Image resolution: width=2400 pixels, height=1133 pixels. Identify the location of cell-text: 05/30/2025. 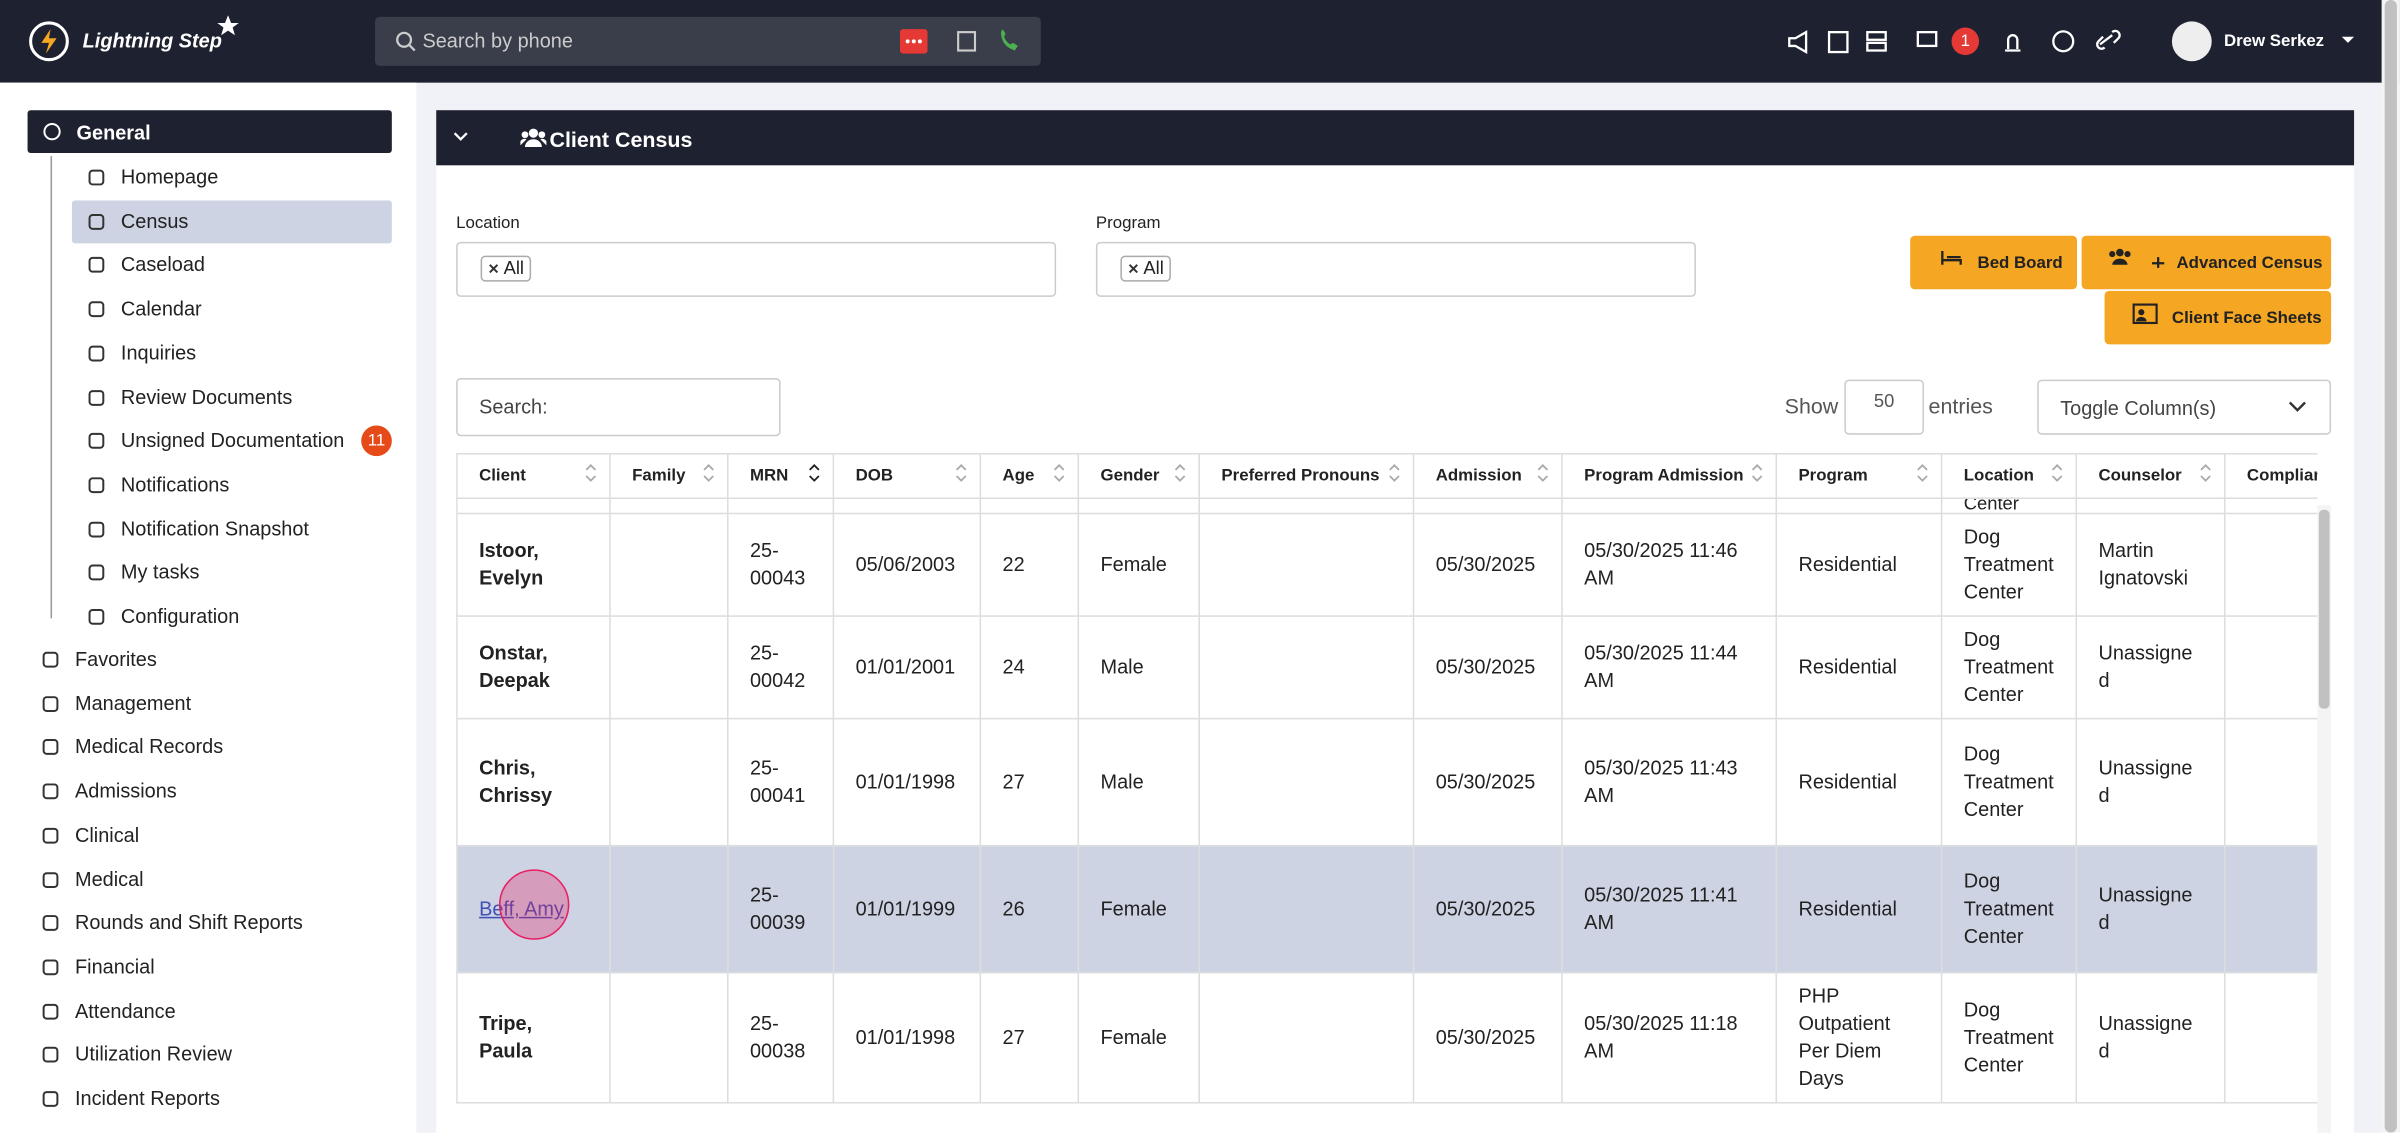
(1485, 908).